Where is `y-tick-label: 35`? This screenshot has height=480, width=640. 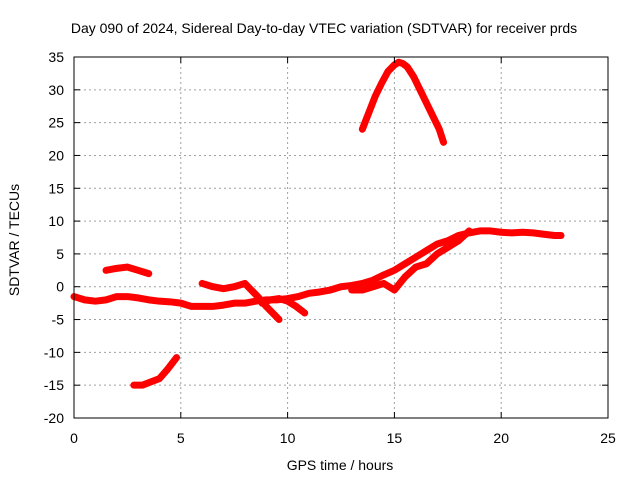
y-tick-label: 35 is located at coordinates (56, 57).